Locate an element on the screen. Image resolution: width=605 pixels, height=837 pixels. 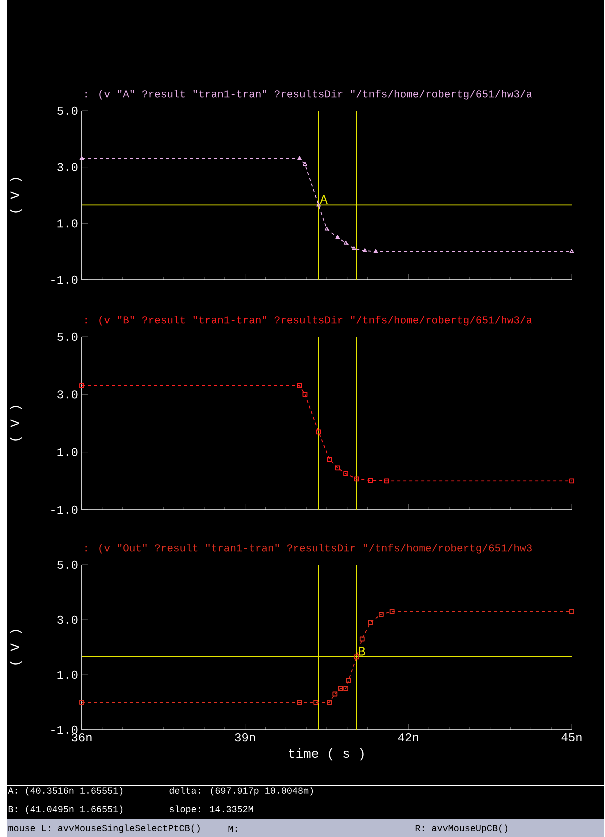
chart-title: : (v "B" ?result "tran1-tran" ?resultsDir "/tnfs/home/robertg/651/hw3/a is located at coordinates (309, 321).